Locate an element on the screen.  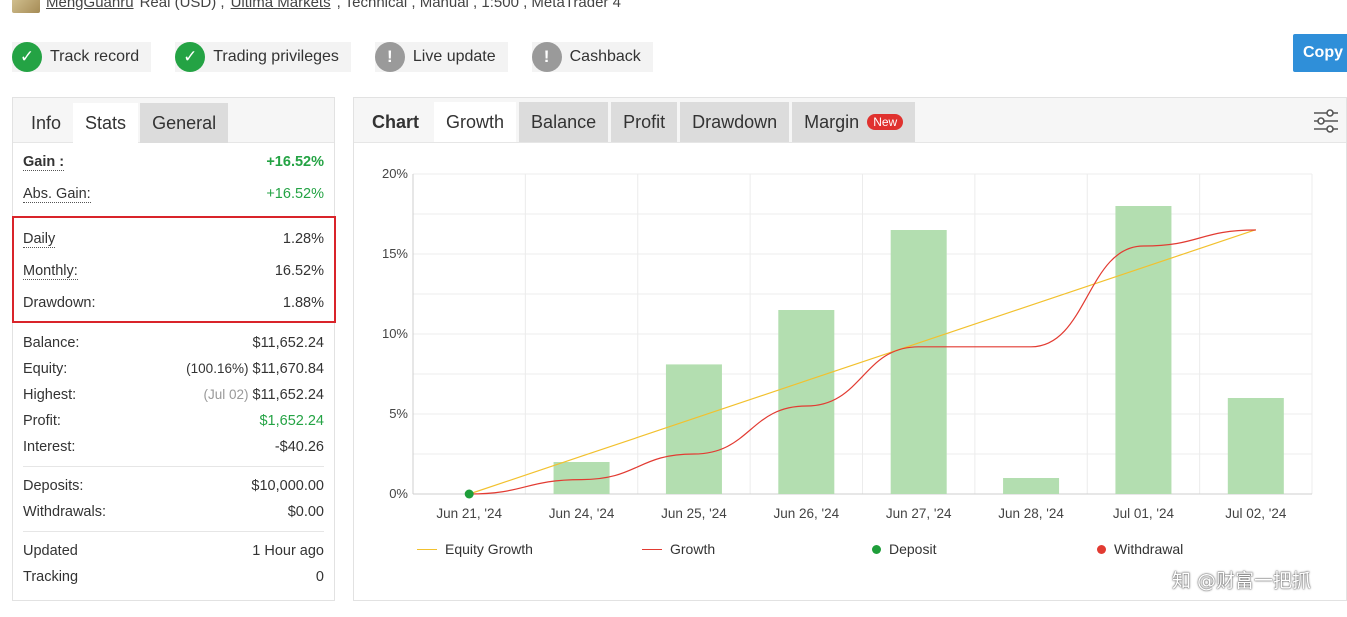
daily-label: Daily is located at coordinates (39, 239).